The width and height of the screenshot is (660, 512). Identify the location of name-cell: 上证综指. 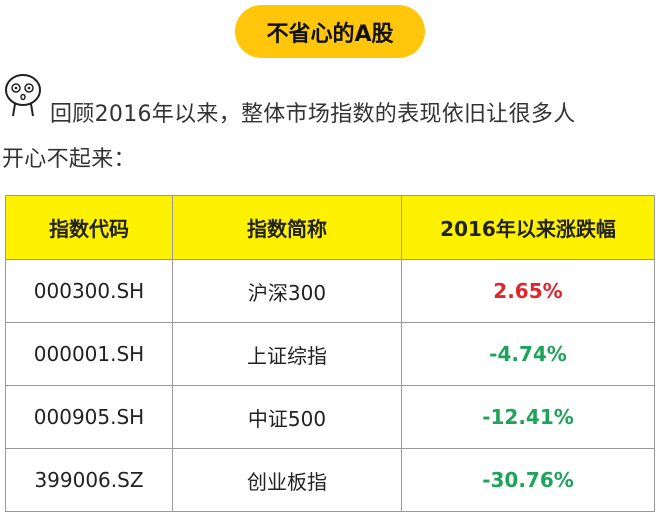
(287, 354).